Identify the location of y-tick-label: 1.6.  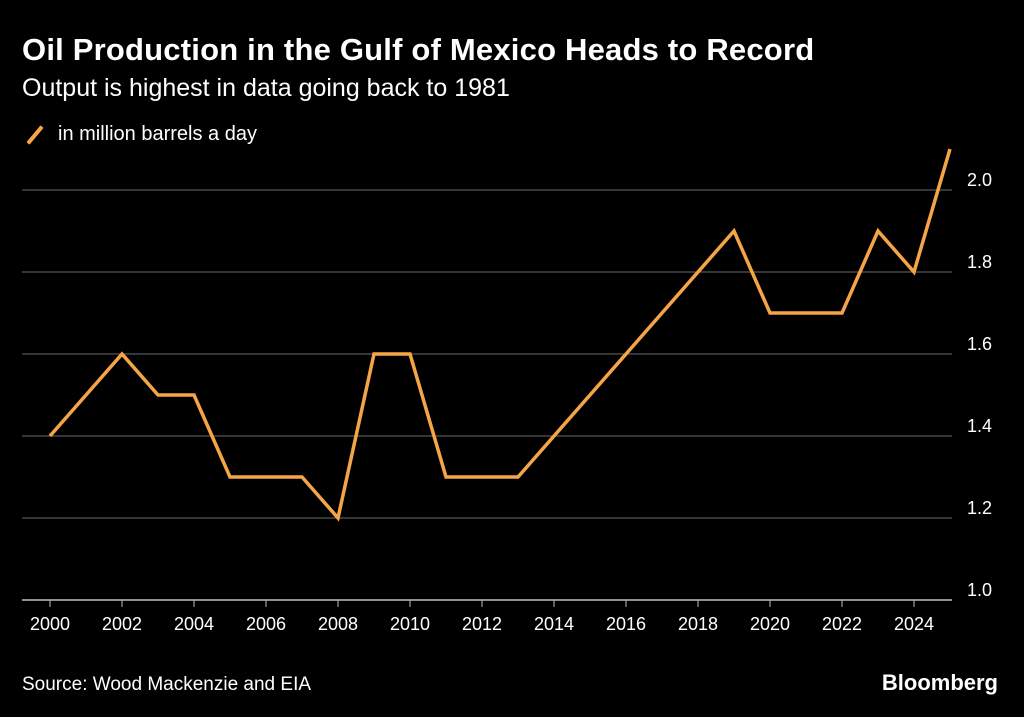
(979, 344).